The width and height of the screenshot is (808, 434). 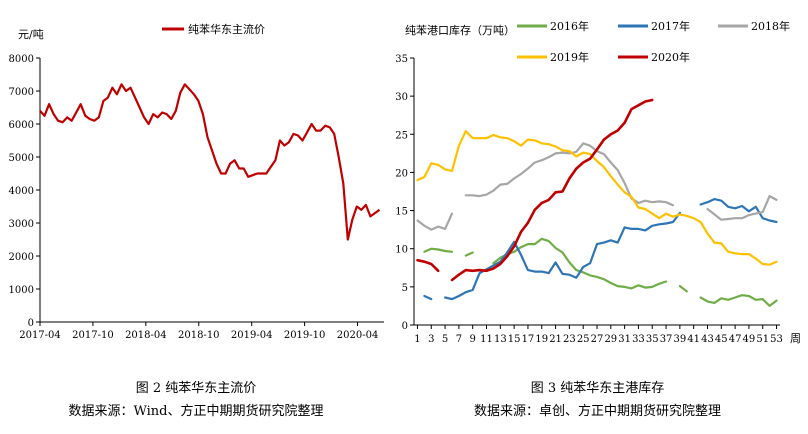 What do you see at coordinates (460, 30) in the screenshot?
I see `inventory-title: 纯苯港口库存（万吨）` at bounding box center [460, 30].